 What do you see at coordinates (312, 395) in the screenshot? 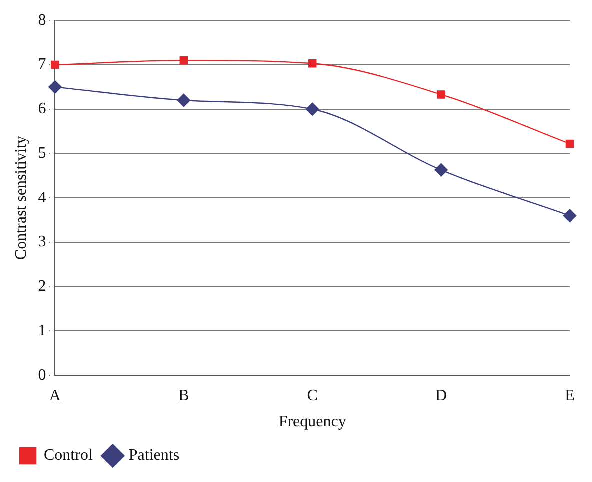
I see `x-tick-label: C` at bounding box center [312, 395].